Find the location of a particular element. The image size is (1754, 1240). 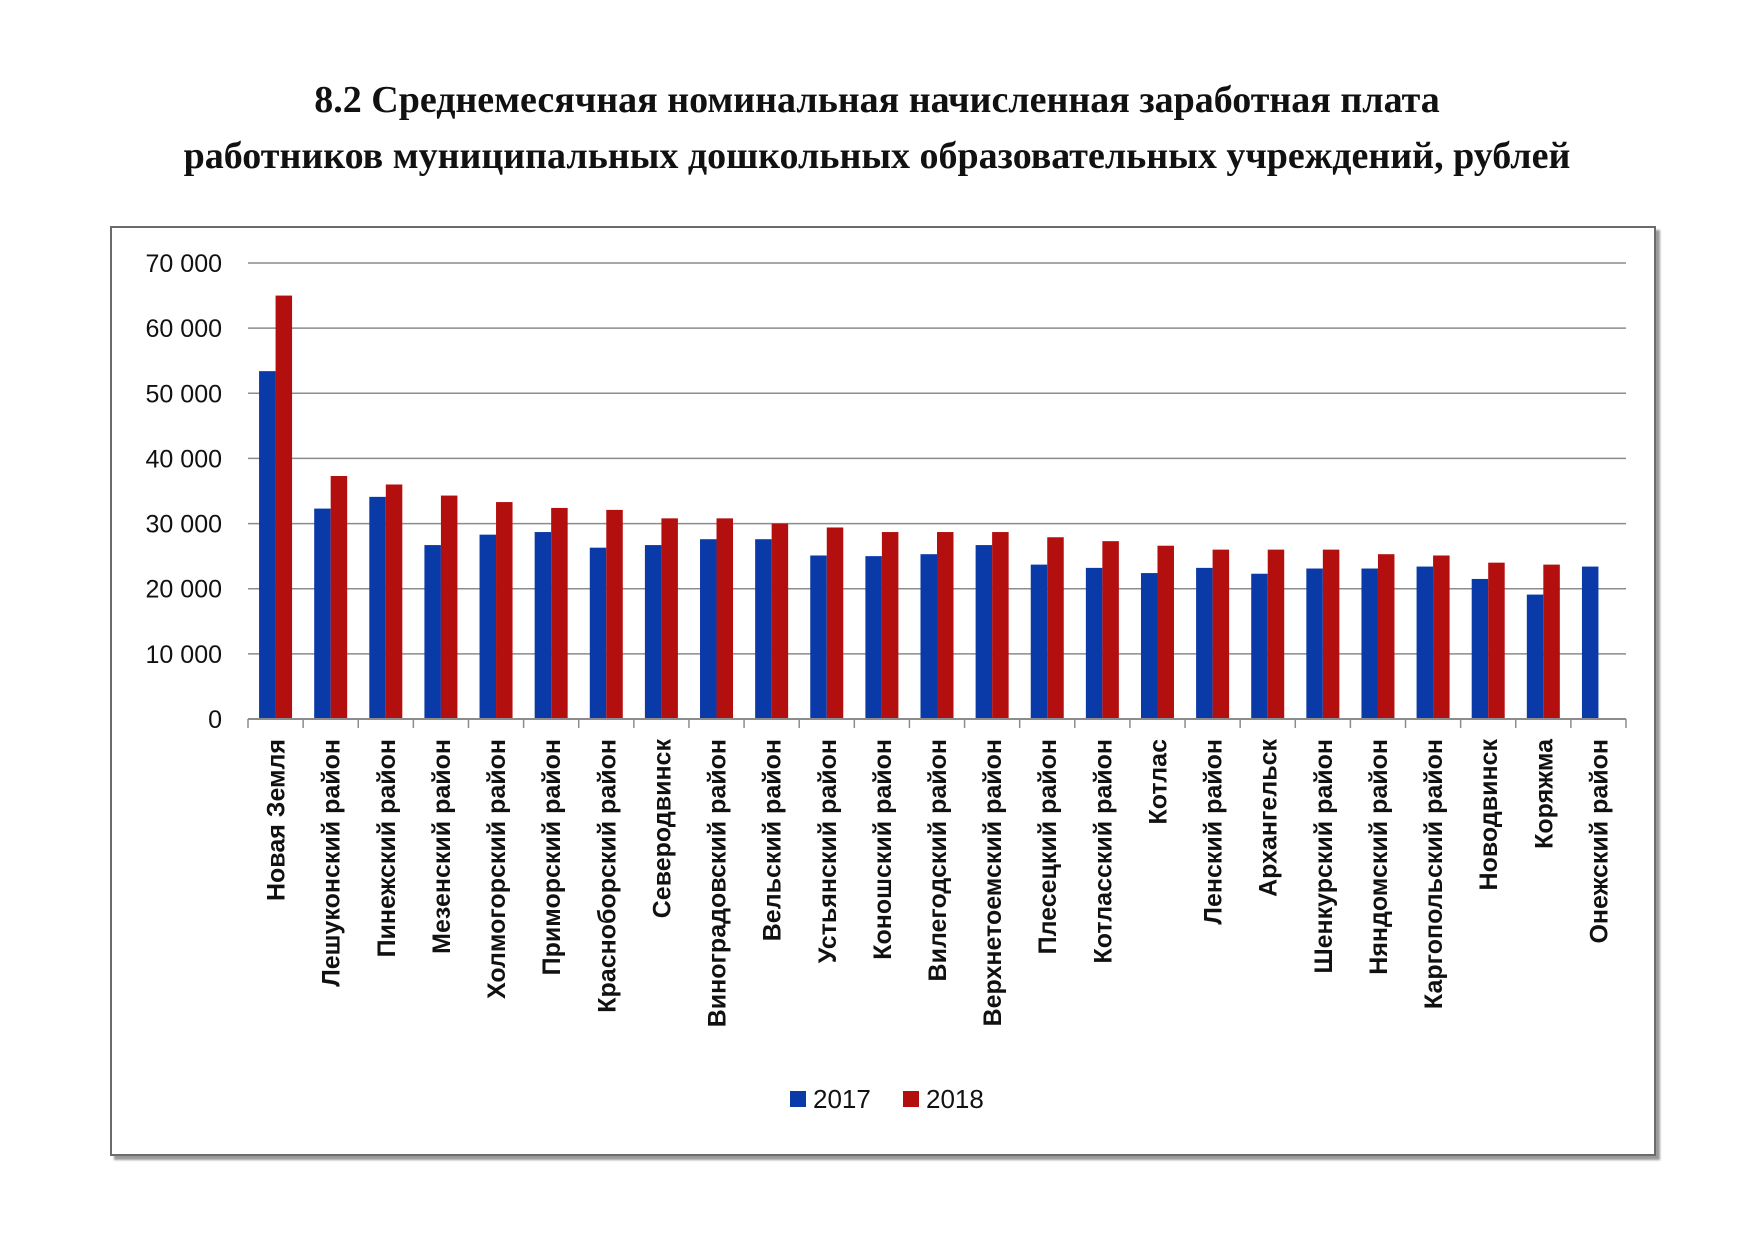

legend-label-2017: 2017 is located at coordinates (842, 1099).